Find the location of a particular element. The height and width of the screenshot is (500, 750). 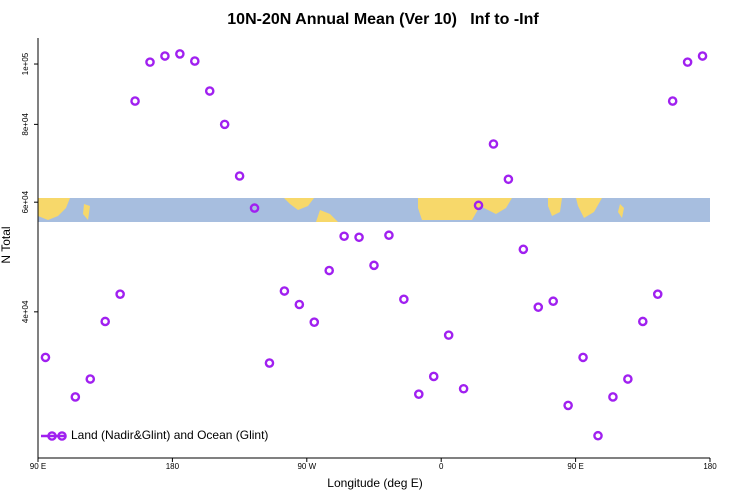

y-tick-label: 8e+04 is located at coordinates (25, 124).